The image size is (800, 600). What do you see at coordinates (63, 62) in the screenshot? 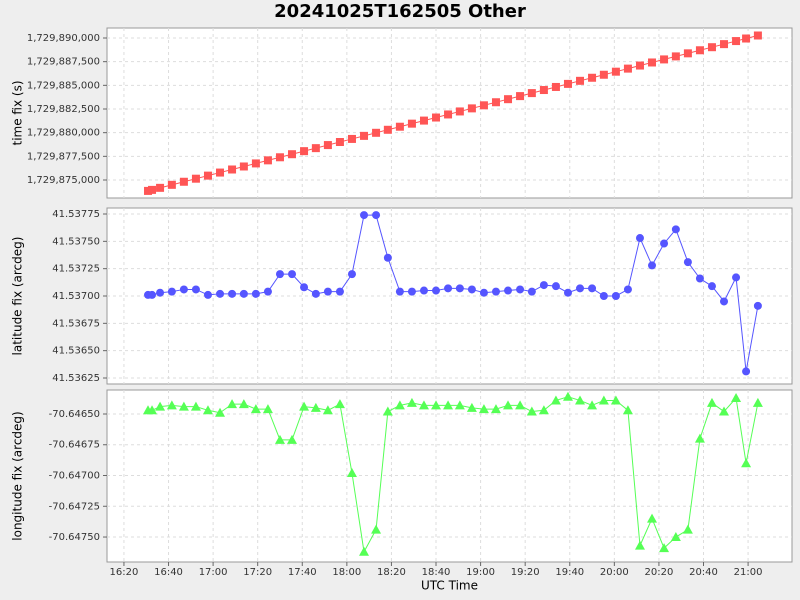
I see `y-tick-label: 1,729,887,500` at bounding box center [63, 62].